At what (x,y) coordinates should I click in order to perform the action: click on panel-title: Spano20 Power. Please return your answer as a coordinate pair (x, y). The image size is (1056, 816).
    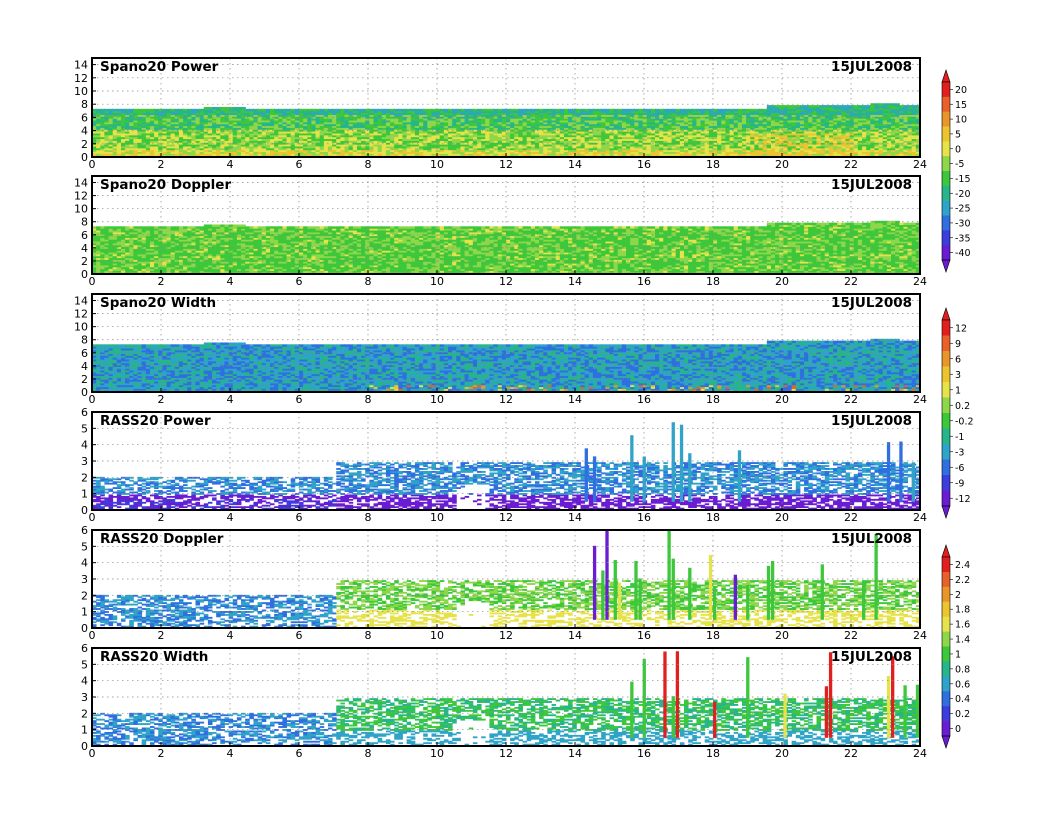
    Looking at the image, I should click on (159, 67).